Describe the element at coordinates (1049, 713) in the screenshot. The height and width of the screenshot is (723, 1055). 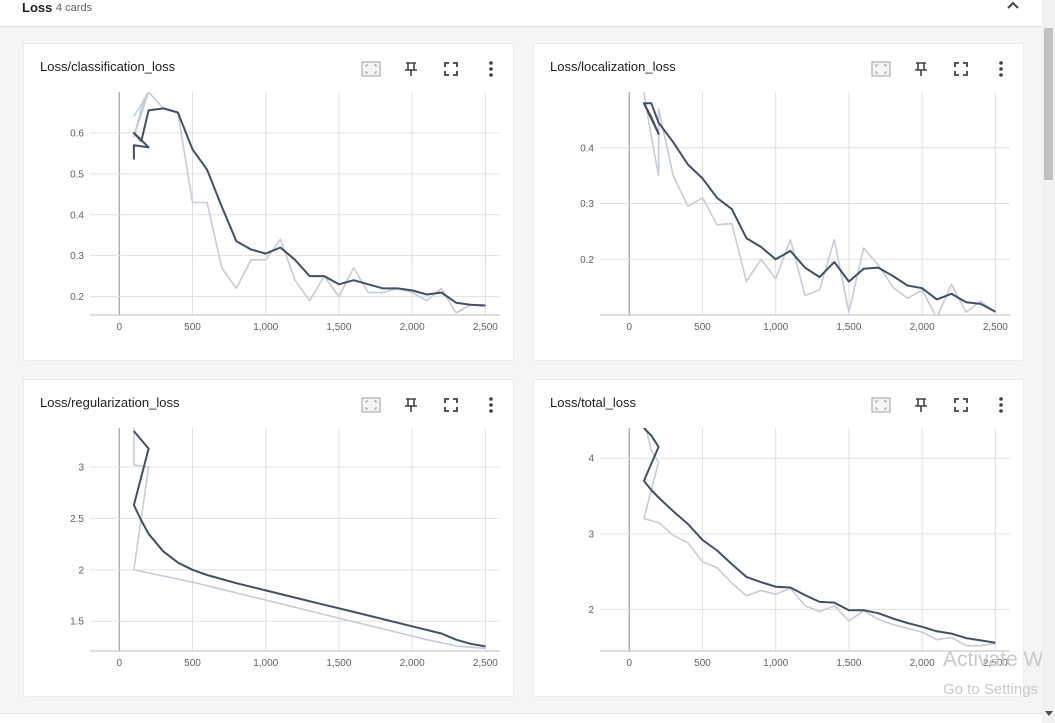
I see `scroll-down-arrow-icon` at that location.